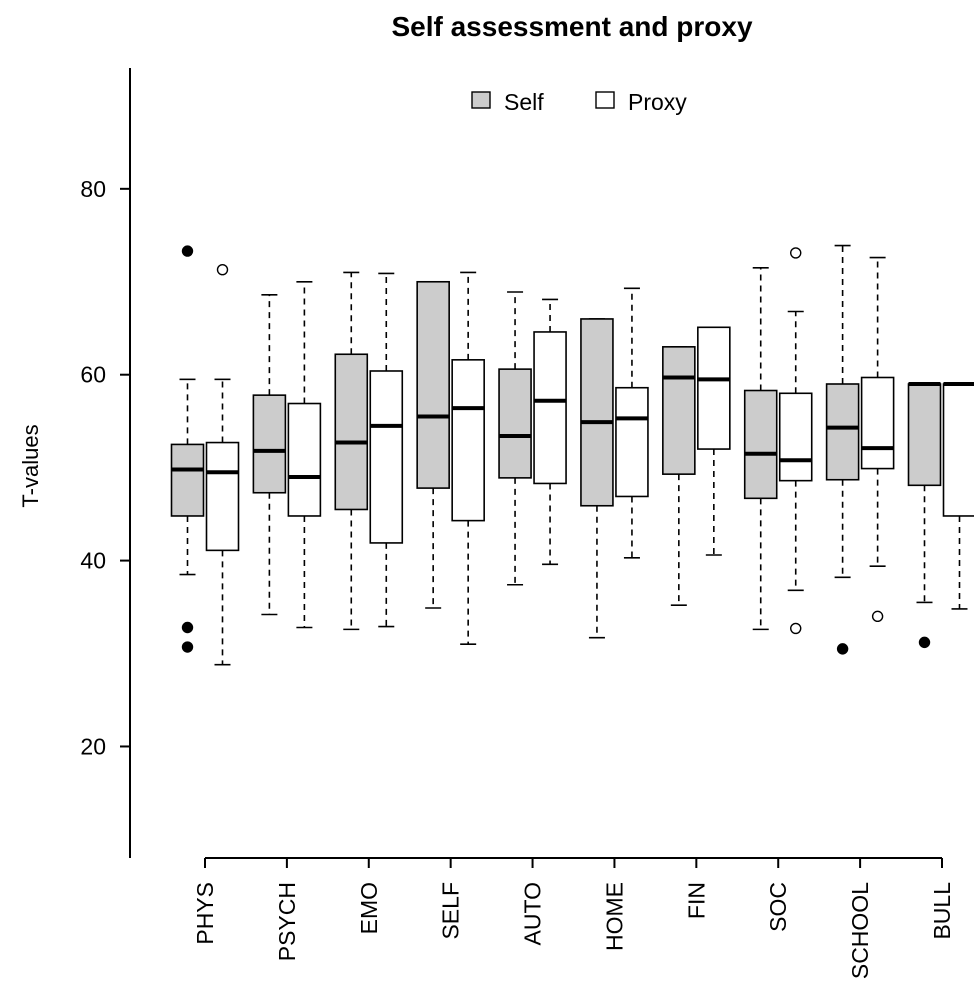 Image resolution: width=974 pixels, height=996 pixels. I want to click on box-proxy-fin, so click(714, 441).